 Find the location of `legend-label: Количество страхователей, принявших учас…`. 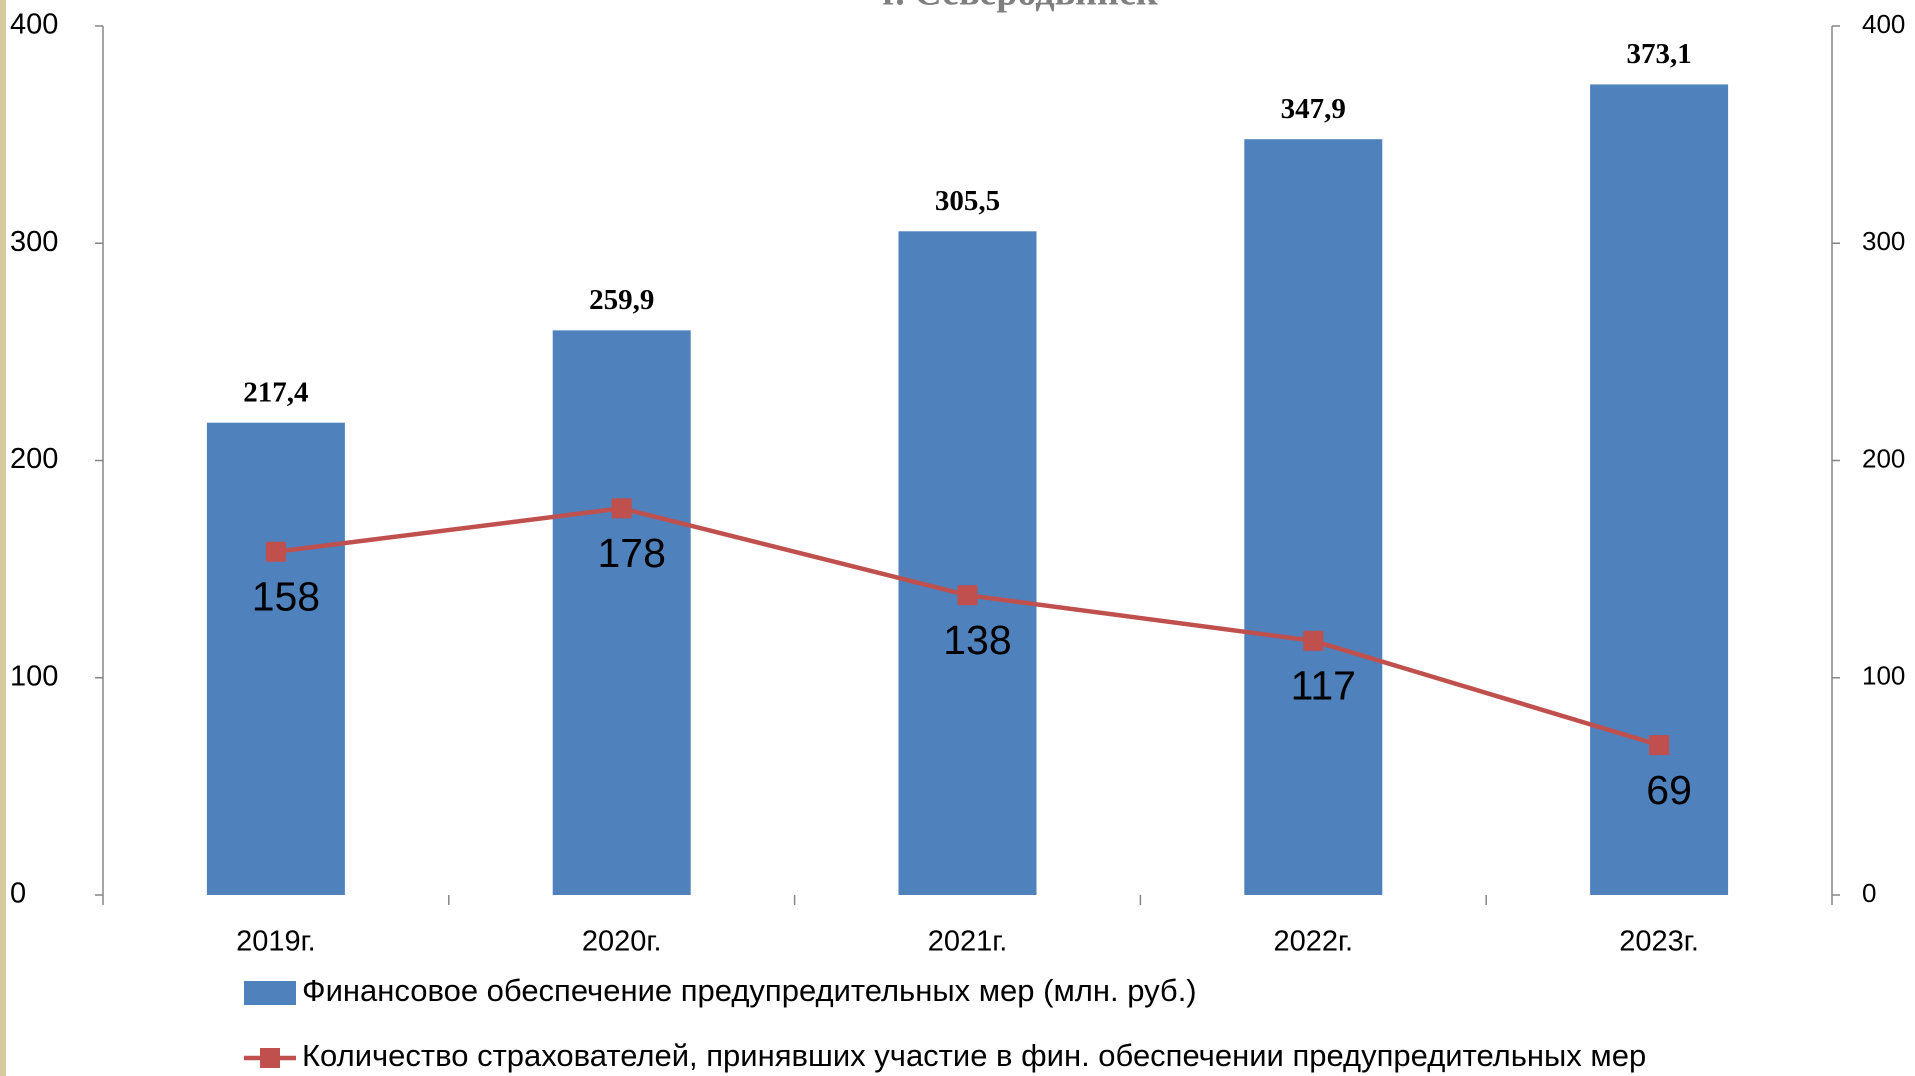

legend-label: Количество страхователей, принявших учас… is located at coordinates (974, 1055).